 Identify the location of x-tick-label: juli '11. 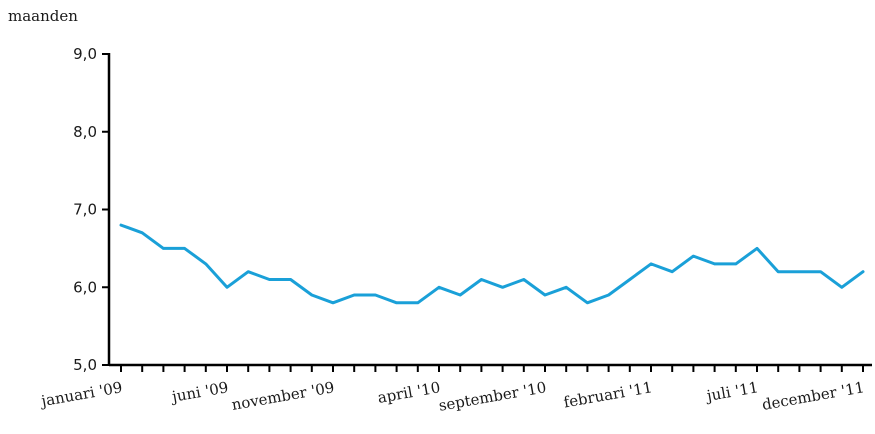
(731, 391).